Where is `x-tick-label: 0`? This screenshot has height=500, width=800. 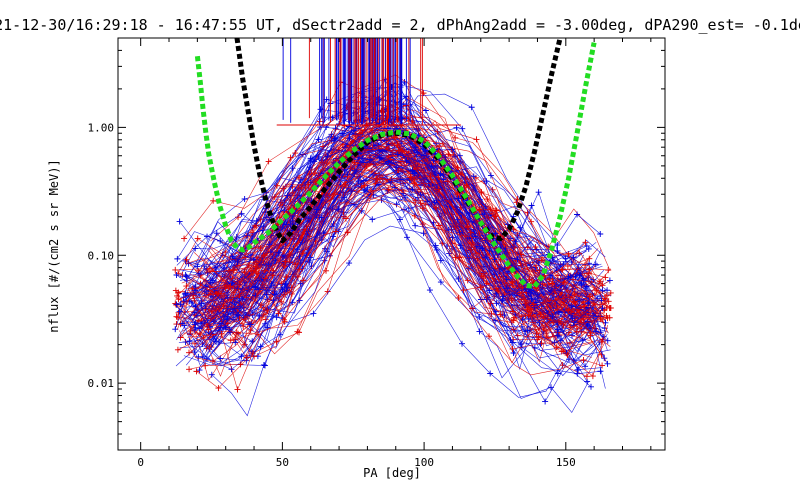 x-tick-label: 0 is located at coordinates (140, 462).